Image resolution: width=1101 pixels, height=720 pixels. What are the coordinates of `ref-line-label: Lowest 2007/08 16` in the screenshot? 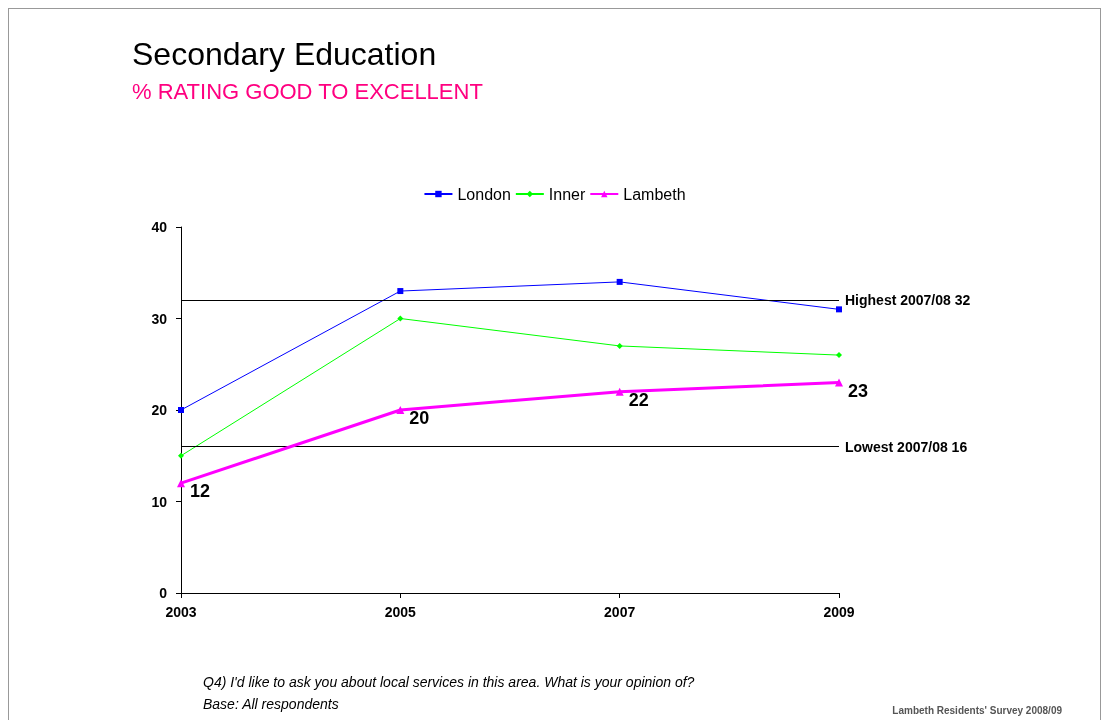 It's located at (906, 446).